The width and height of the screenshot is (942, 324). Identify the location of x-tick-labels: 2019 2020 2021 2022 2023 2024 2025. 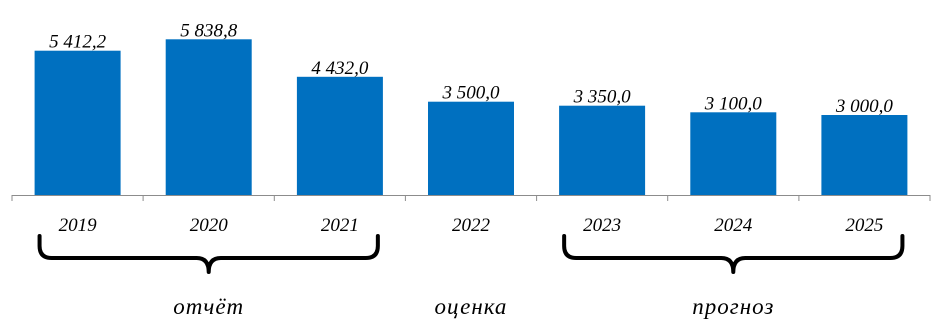
(471, 225).